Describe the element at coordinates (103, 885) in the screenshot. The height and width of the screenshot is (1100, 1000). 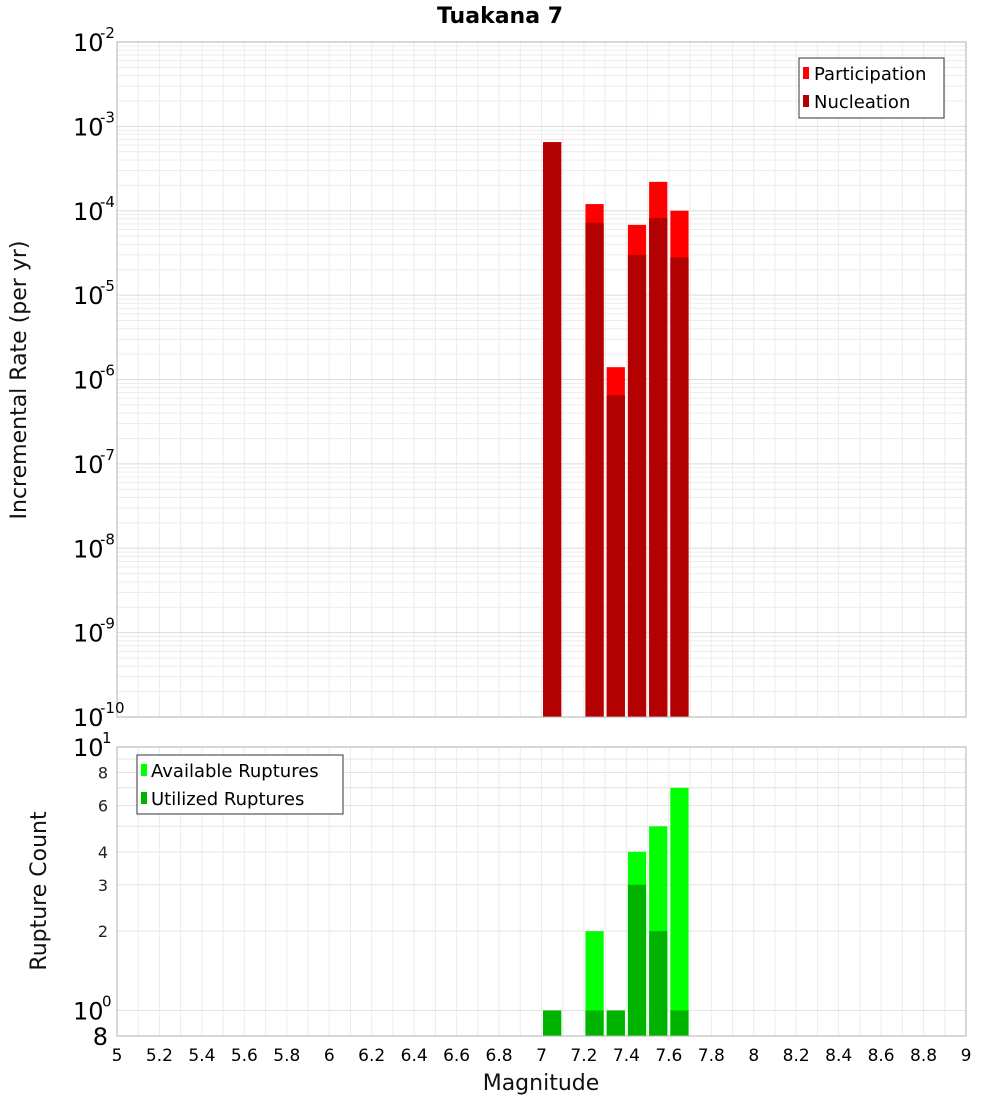
I see `bottom-y-tick-label: 3` at that location.